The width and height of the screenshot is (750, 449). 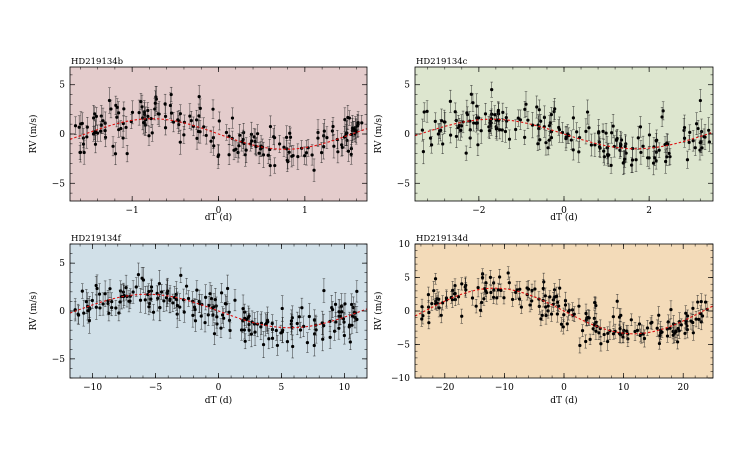 I want to click on ylabel-f: RV (m/s), so click(x=33, y=310).